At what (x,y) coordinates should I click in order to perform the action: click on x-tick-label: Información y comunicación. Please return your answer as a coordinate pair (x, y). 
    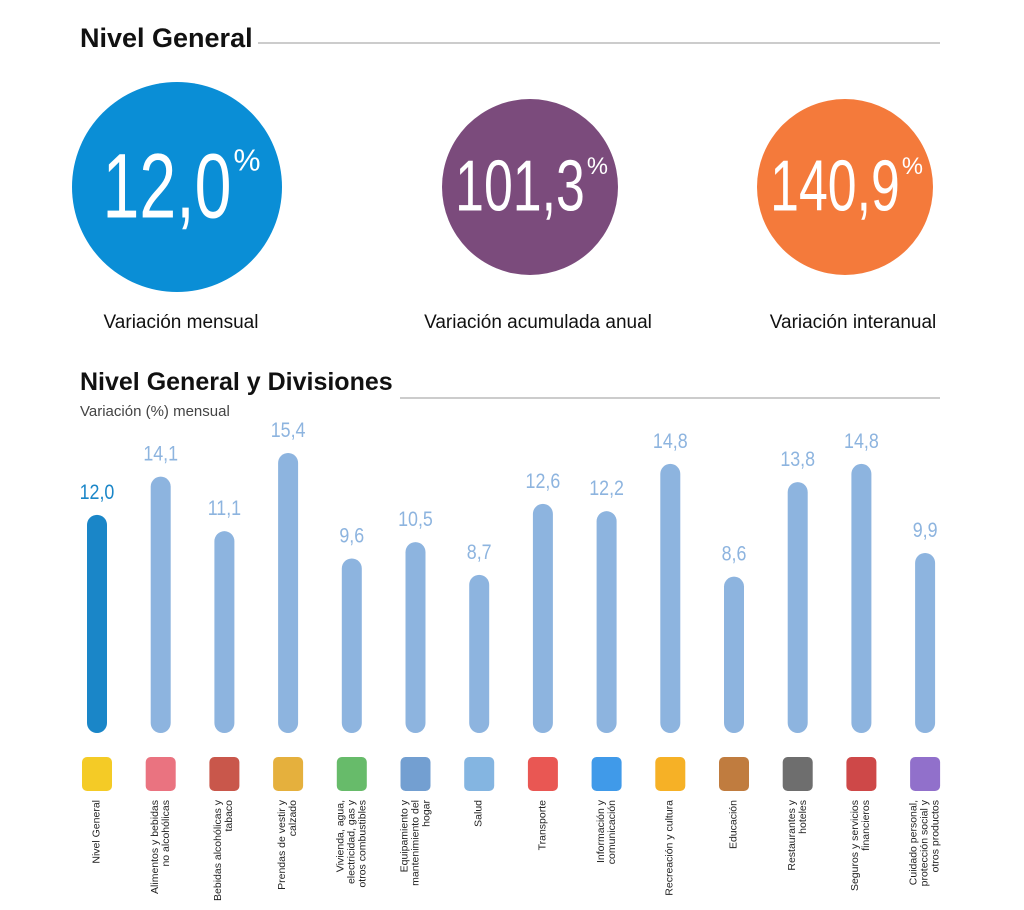
    Looking at the image, I should click on (606, 832).